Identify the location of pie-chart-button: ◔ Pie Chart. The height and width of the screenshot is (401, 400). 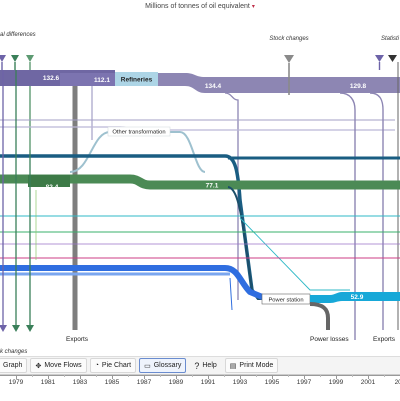
(113, 365).